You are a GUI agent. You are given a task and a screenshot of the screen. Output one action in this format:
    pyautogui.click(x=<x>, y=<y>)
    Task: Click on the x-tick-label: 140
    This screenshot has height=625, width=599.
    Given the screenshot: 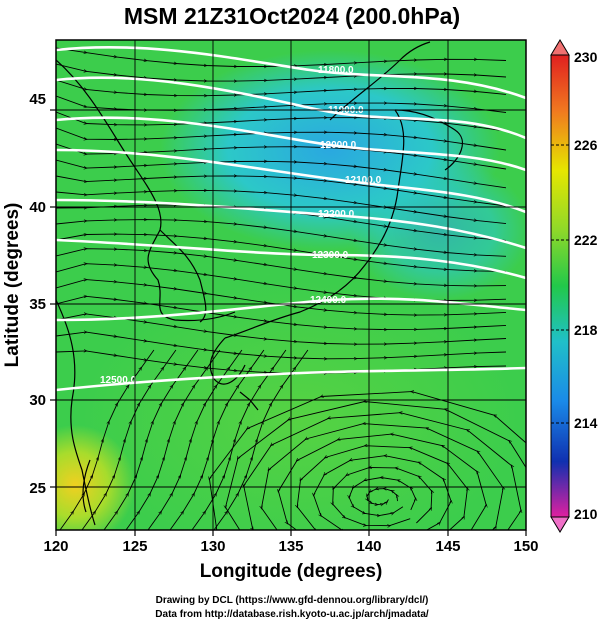 What is the action you would take?
    pyautogui.click(x=368, y=546)
    